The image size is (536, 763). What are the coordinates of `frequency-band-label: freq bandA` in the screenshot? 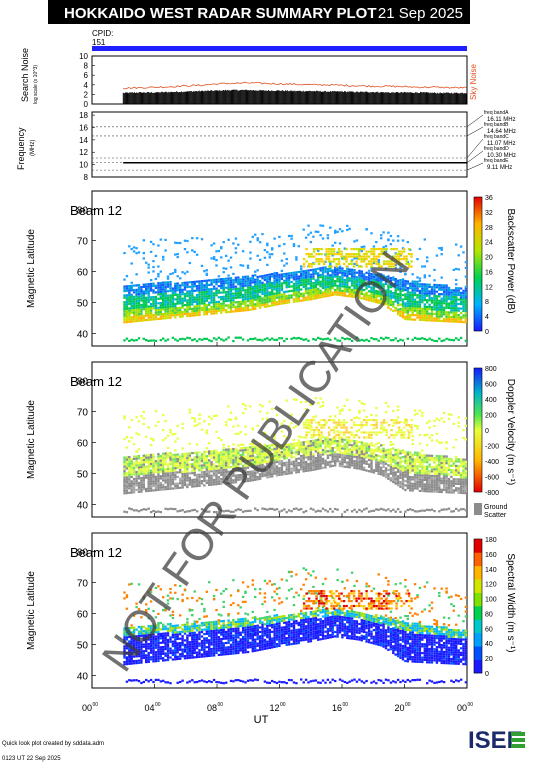 It's located at (496, 113).